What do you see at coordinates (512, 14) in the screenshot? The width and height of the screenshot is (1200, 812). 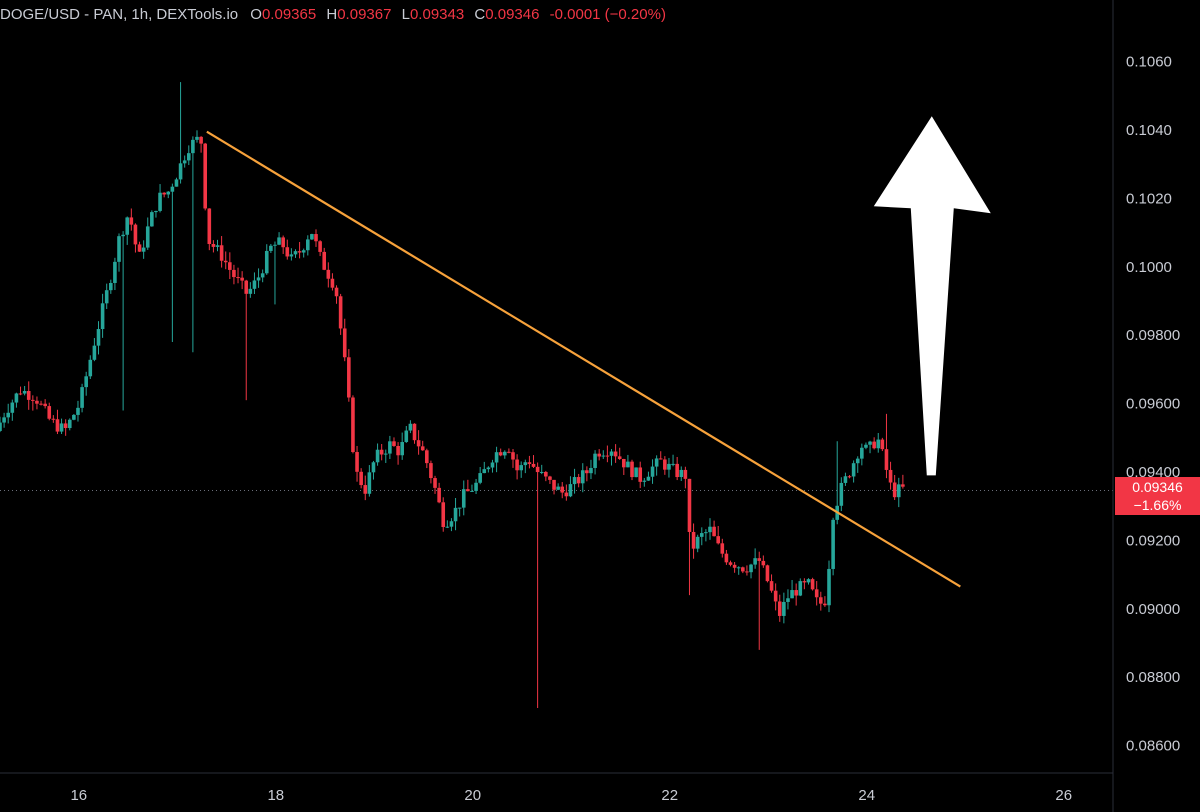 I see `close-value: 0.09346` at bounding box center [512, 14].